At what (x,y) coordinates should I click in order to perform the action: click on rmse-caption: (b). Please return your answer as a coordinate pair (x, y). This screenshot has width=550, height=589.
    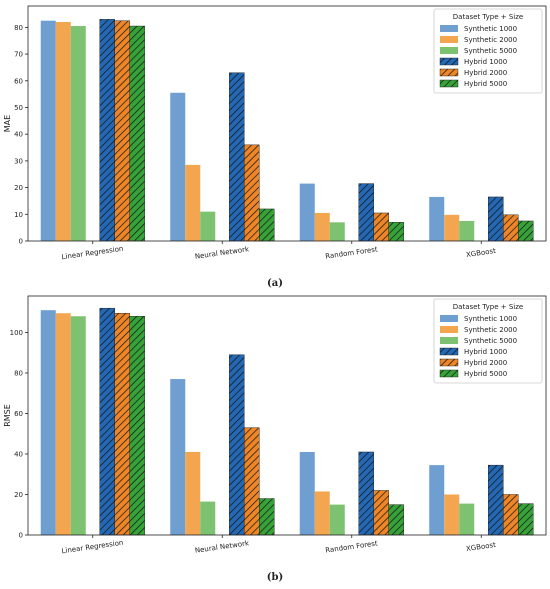
    Looking at the image, I should click on (275, 577).